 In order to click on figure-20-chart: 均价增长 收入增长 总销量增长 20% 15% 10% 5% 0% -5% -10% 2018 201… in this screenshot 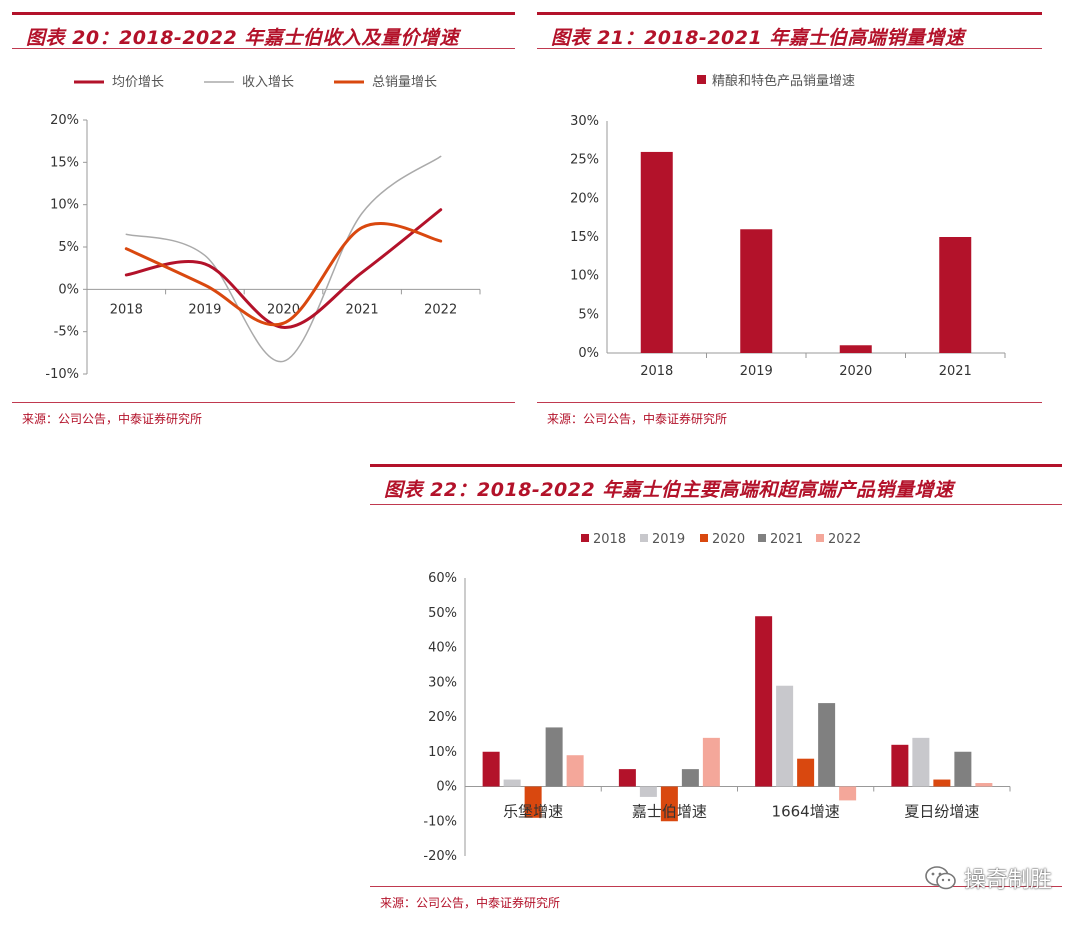, I will do `click(263, 228)`.